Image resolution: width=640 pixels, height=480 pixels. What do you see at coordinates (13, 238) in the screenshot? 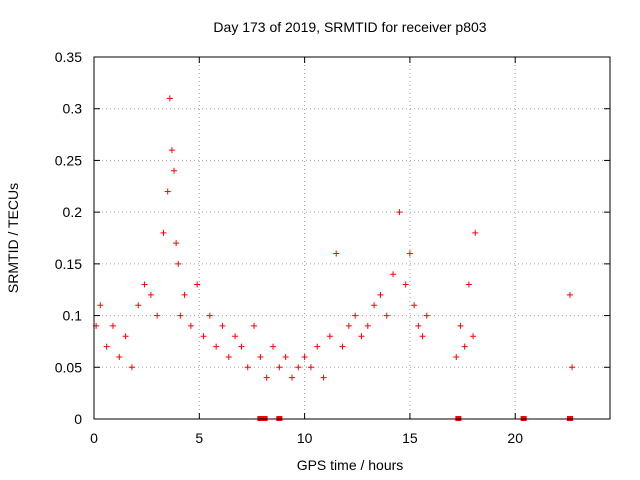
I see `y-axis-label: SRMTID / TECUs` at bounding box center [13, 238].